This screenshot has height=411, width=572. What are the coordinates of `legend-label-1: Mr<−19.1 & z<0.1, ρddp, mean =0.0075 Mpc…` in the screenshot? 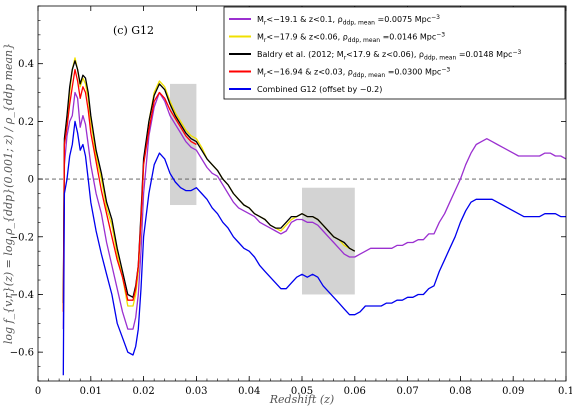 It's located at (348, 20).